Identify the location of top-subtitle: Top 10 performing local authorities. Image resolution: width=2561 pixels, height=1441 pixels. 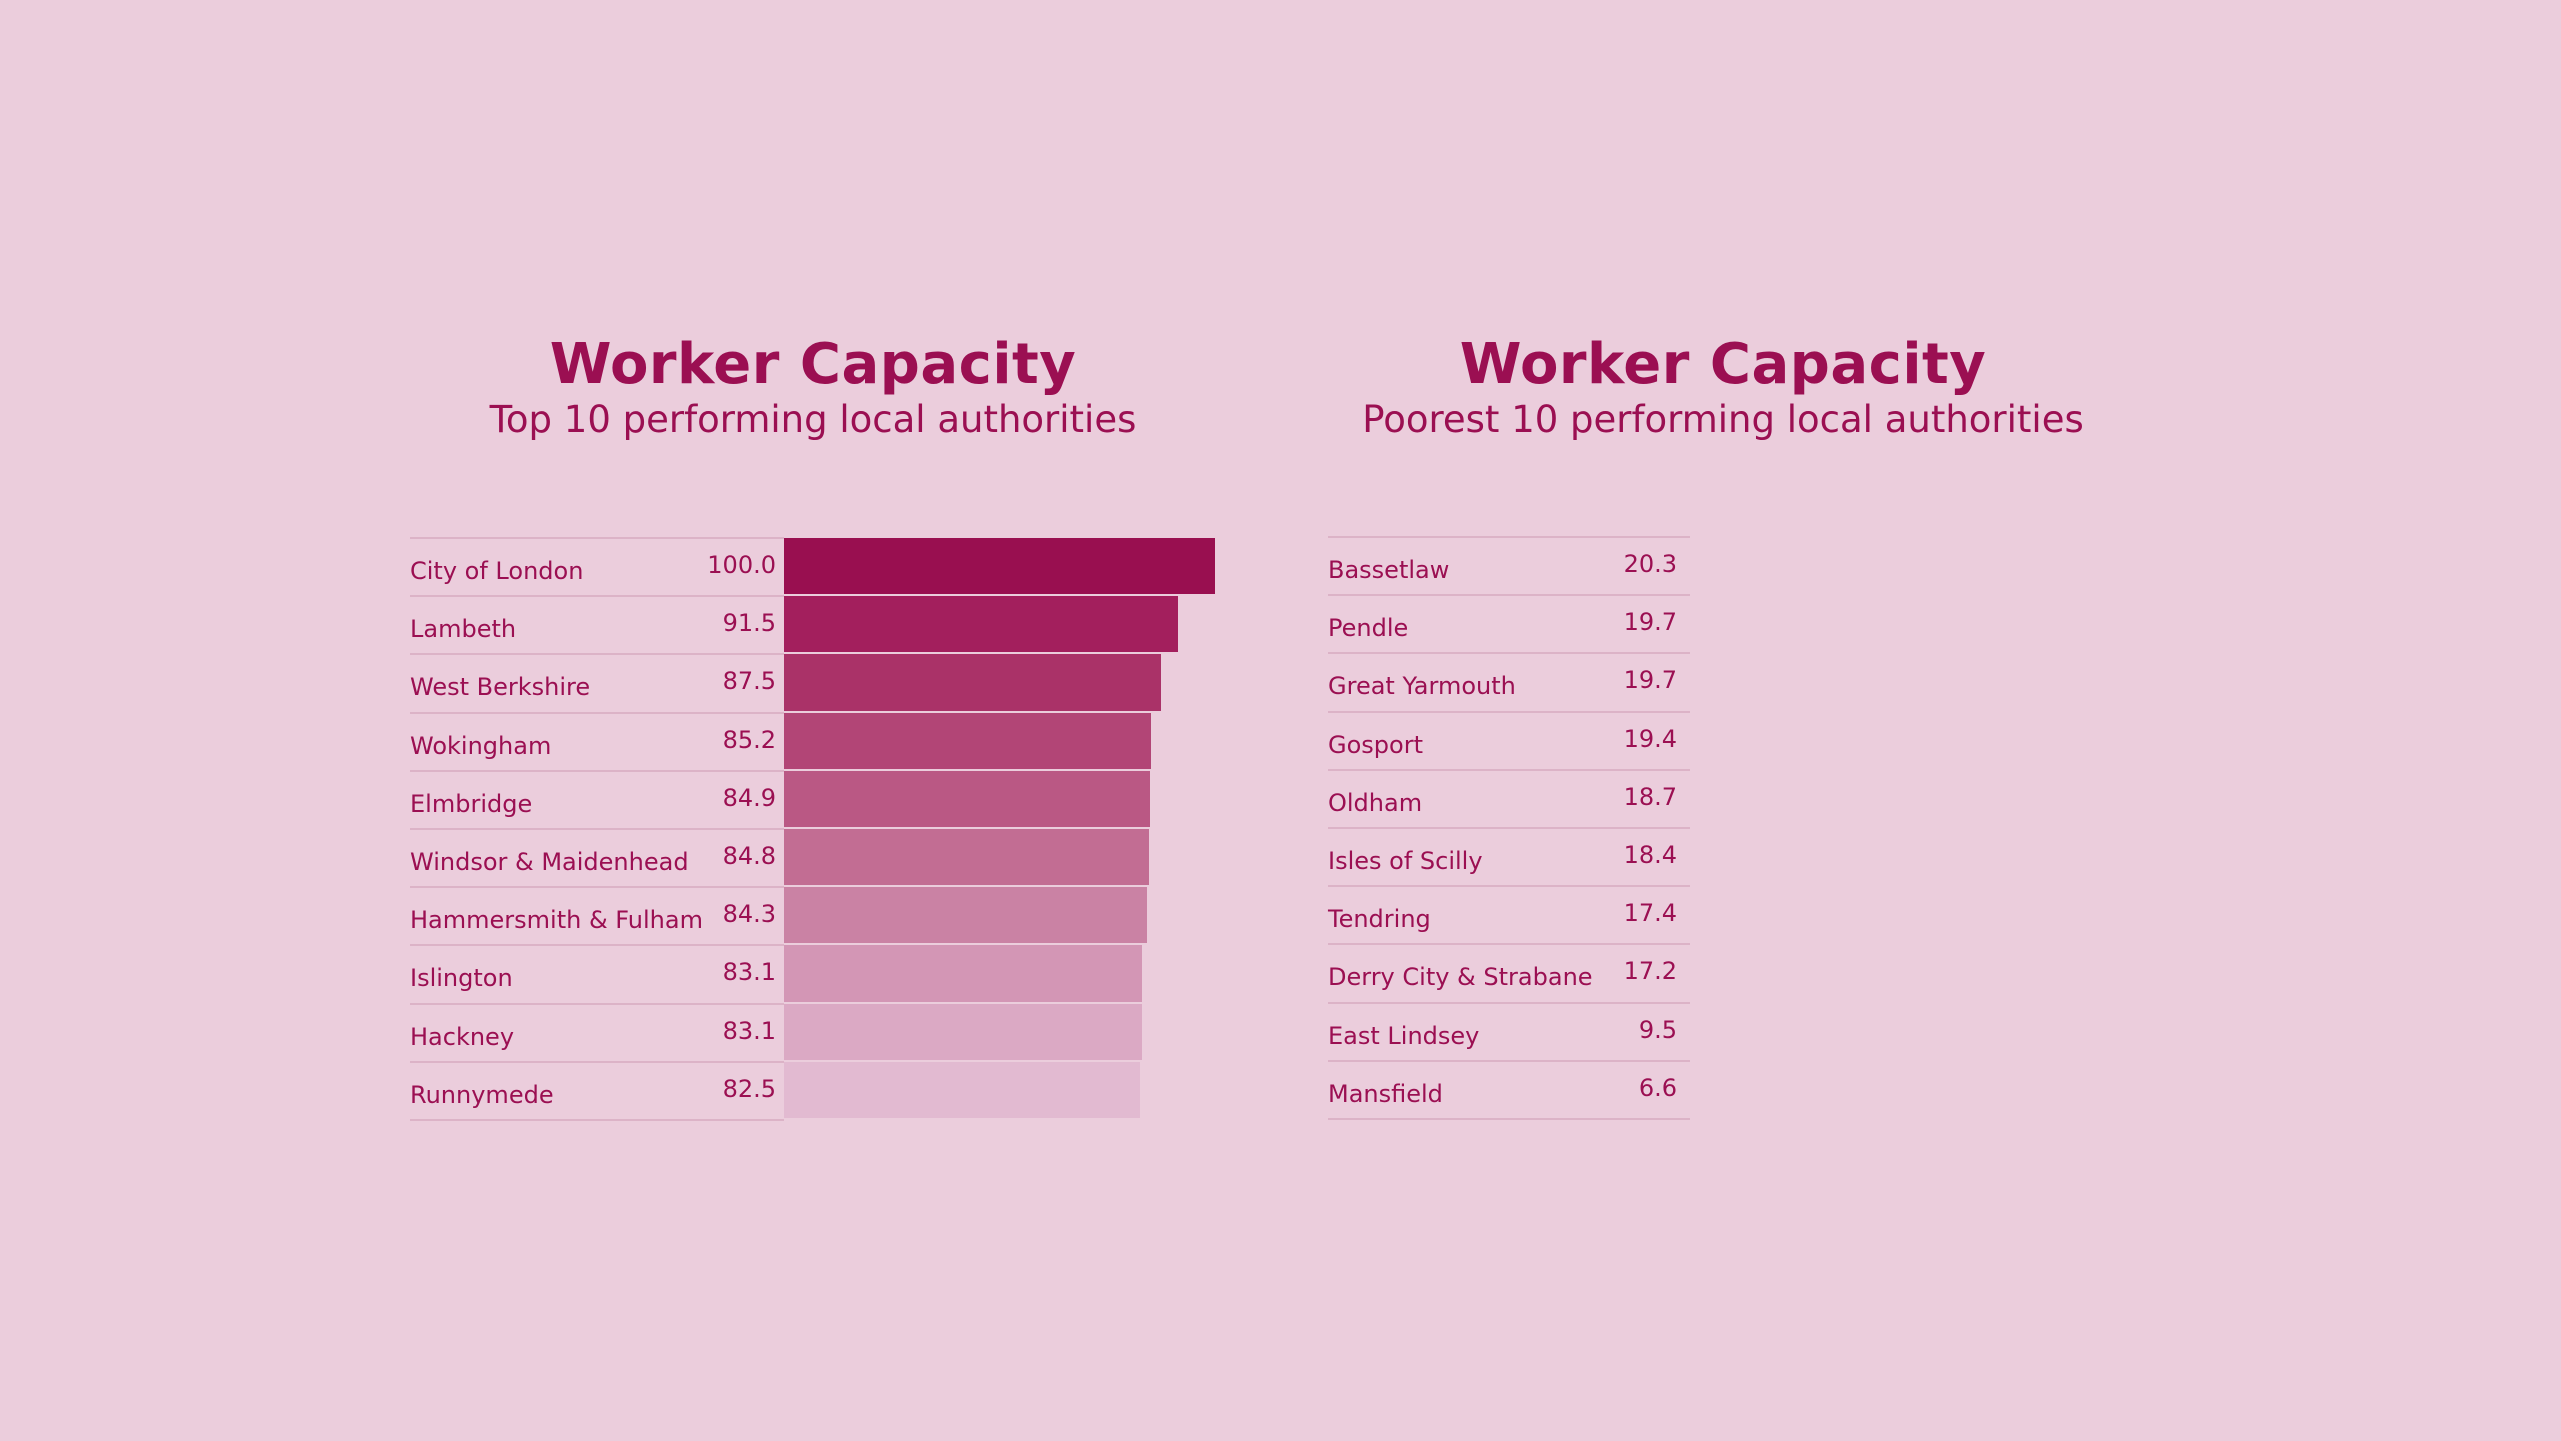
(813, 419).